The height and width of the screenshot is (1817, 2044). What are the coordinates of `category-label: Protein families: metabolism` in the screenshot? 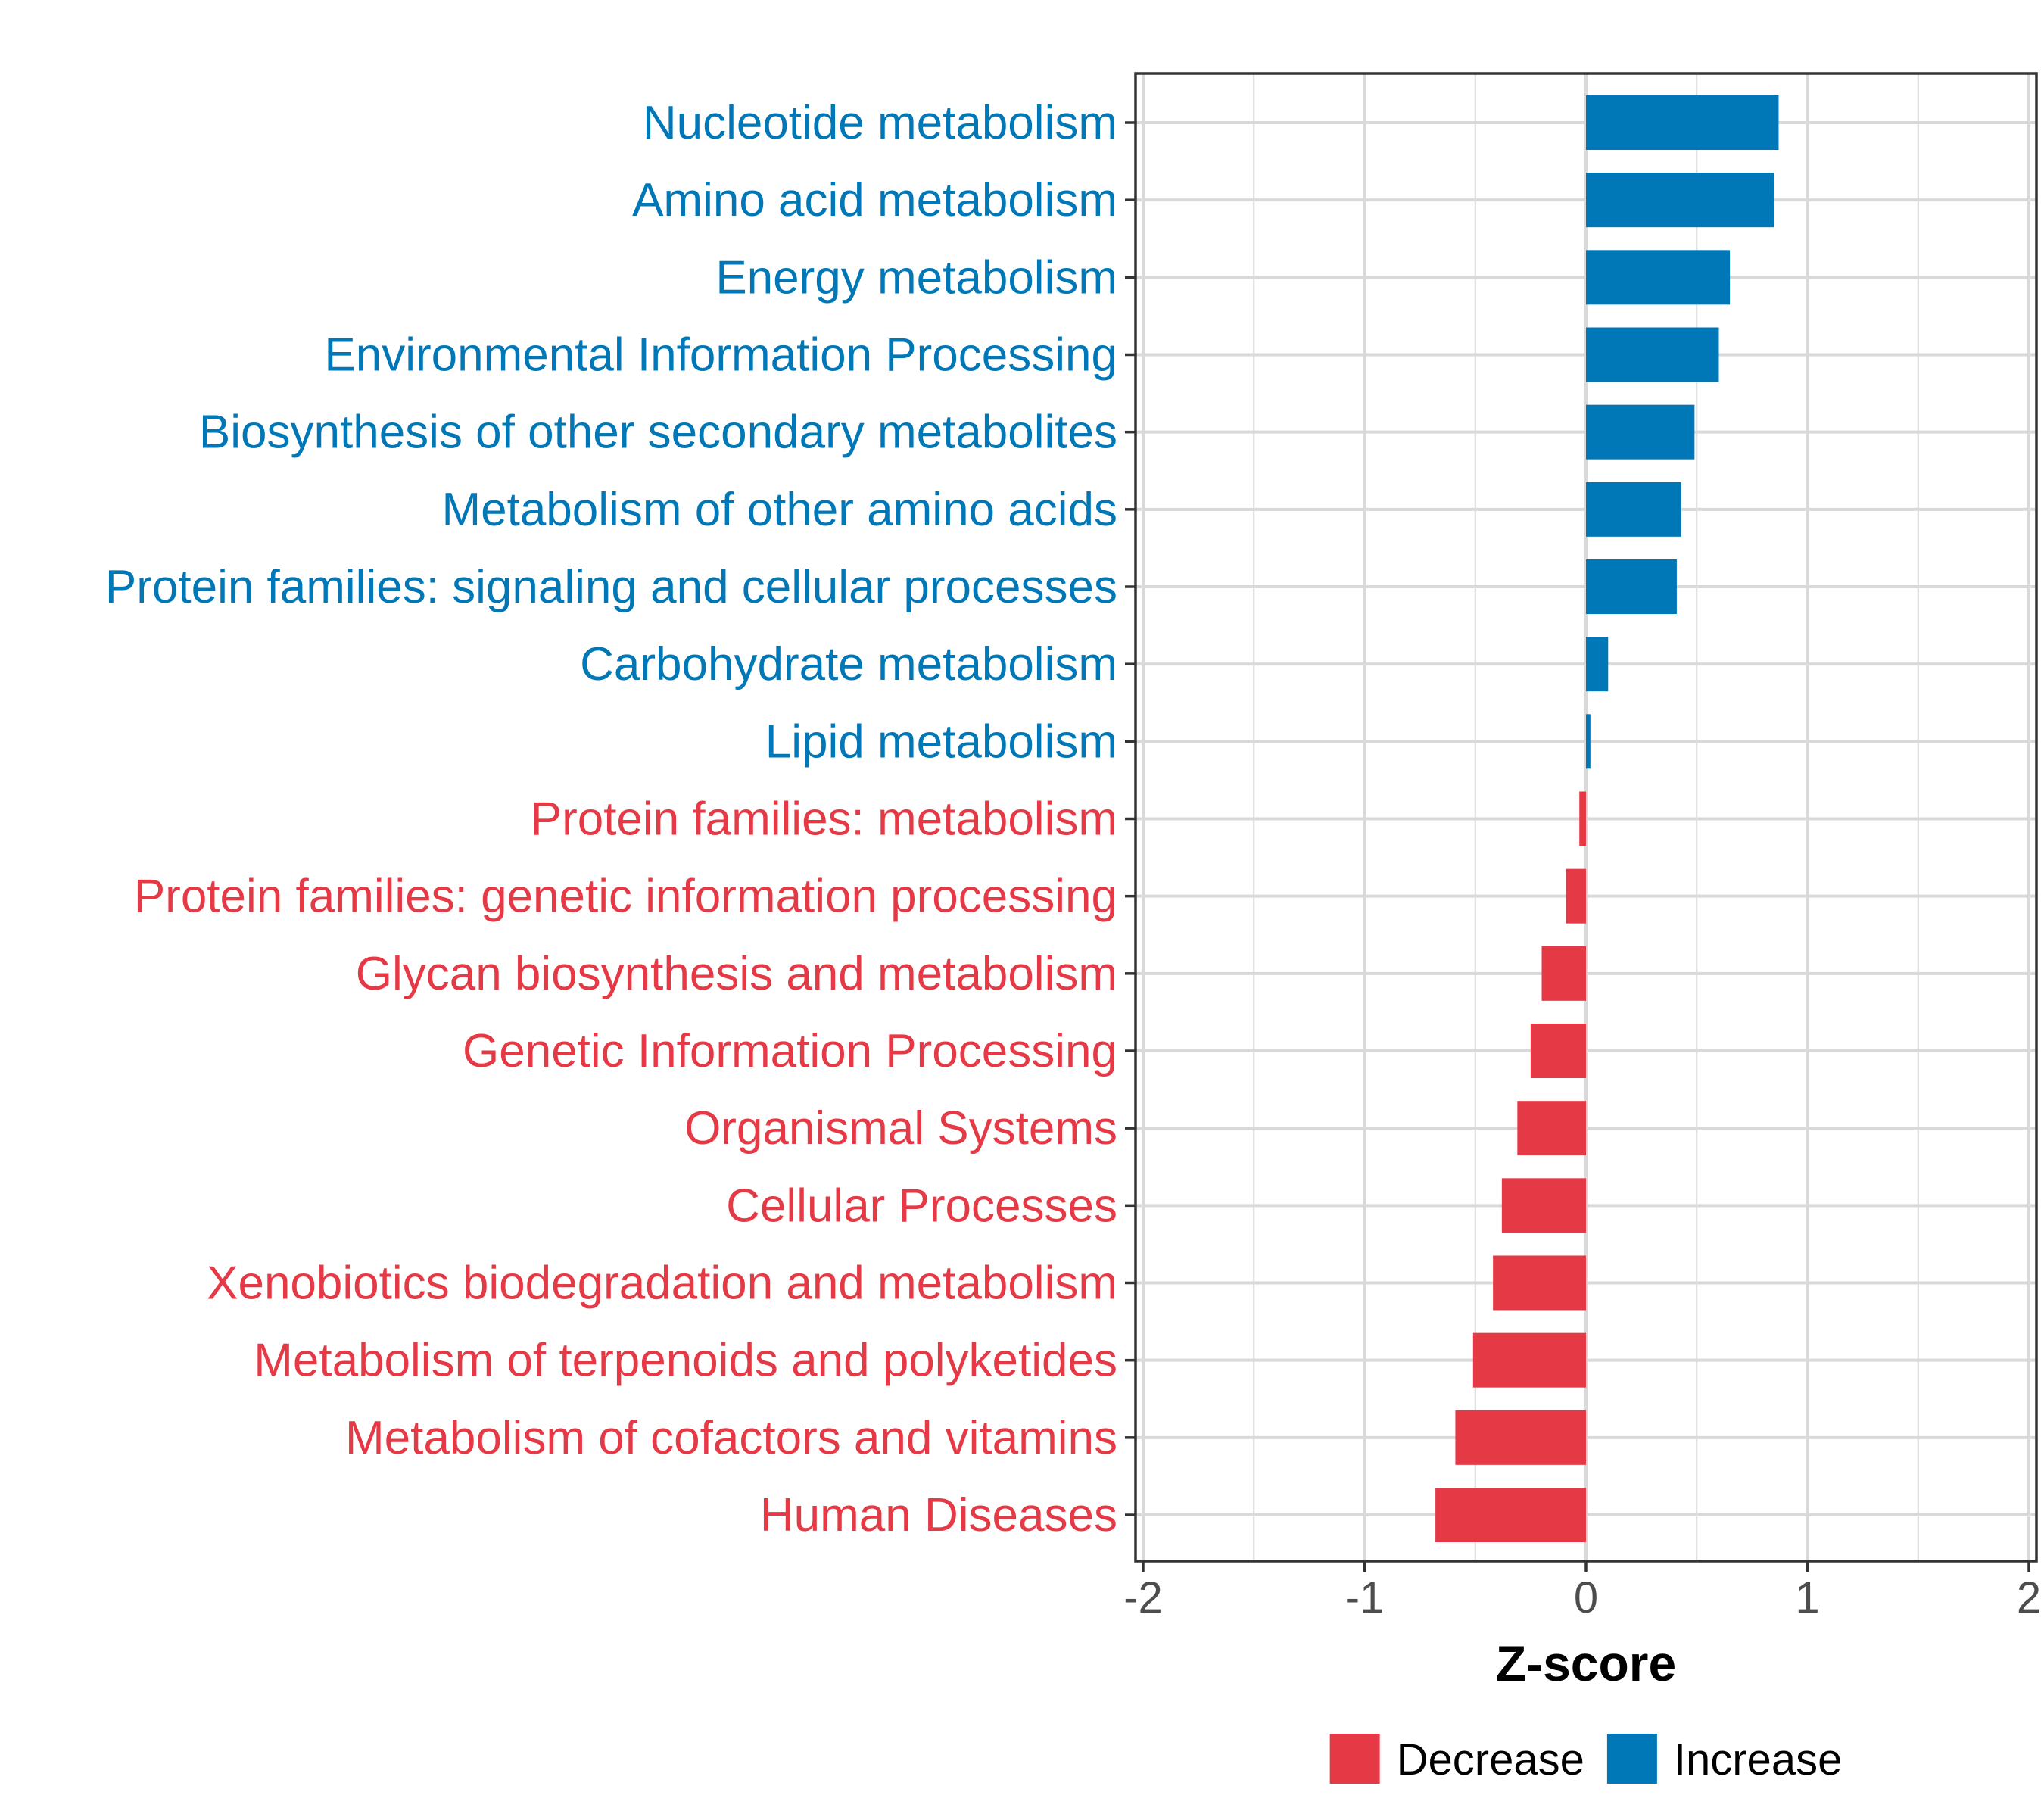 It's located at (824, 819).